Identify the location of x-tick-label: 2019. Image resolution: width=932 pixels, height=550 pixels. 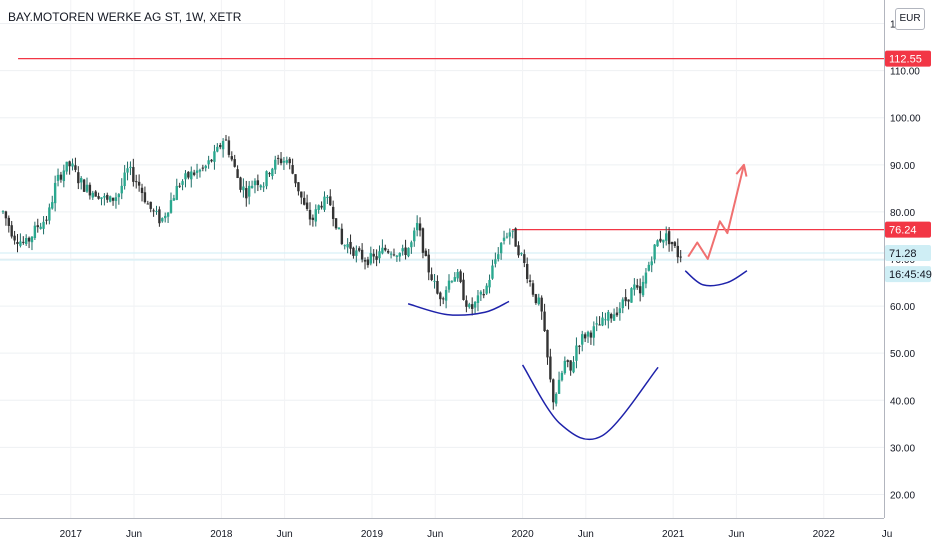
(372, 534).